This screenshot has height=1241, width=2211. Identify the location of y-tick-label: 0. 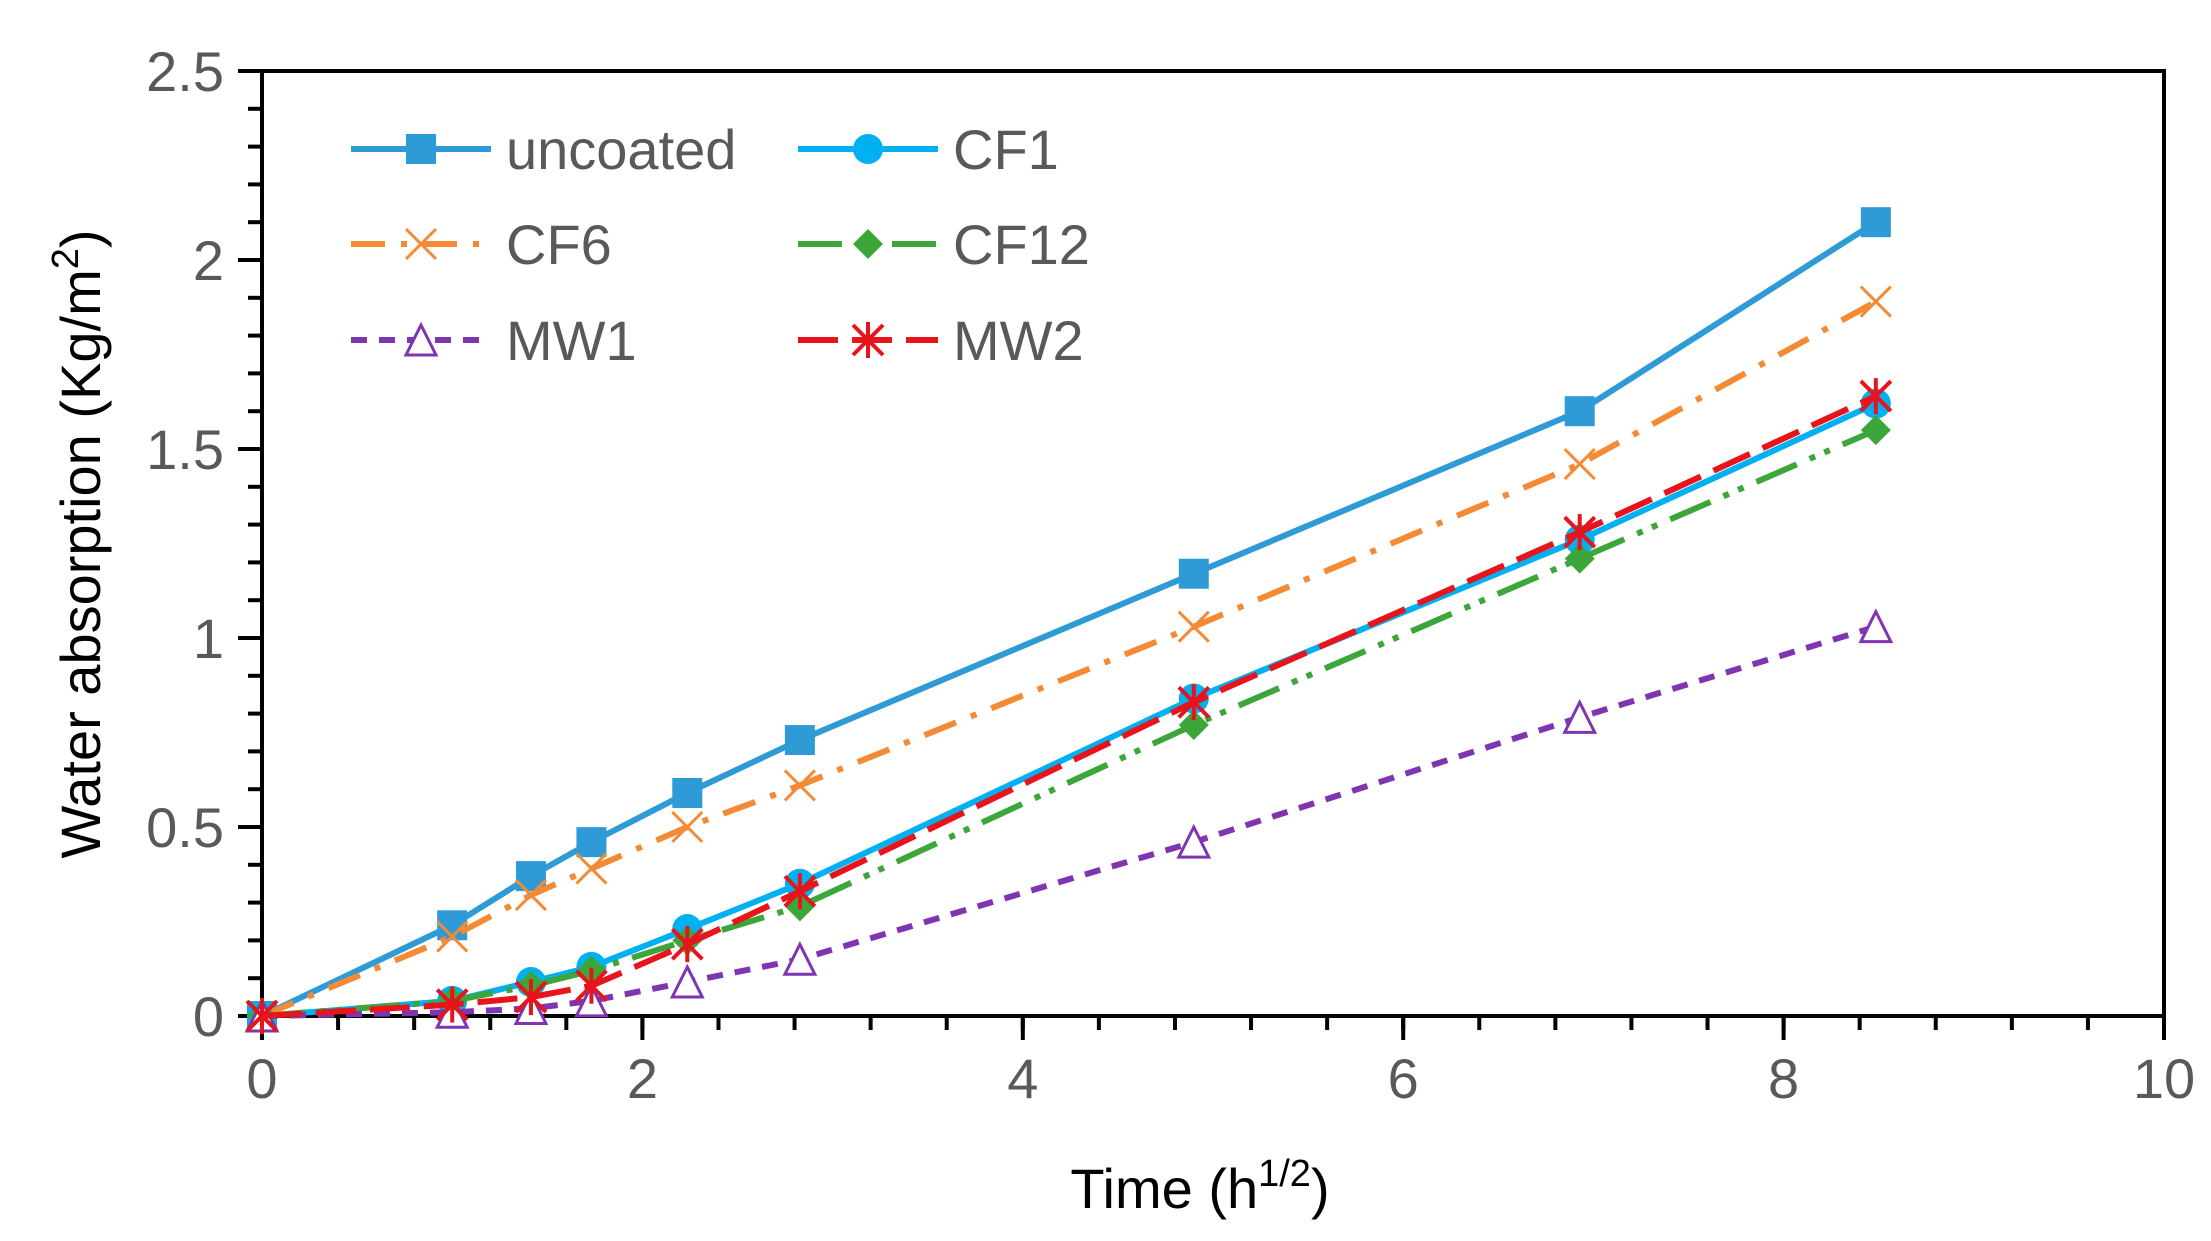
(208, 1016).